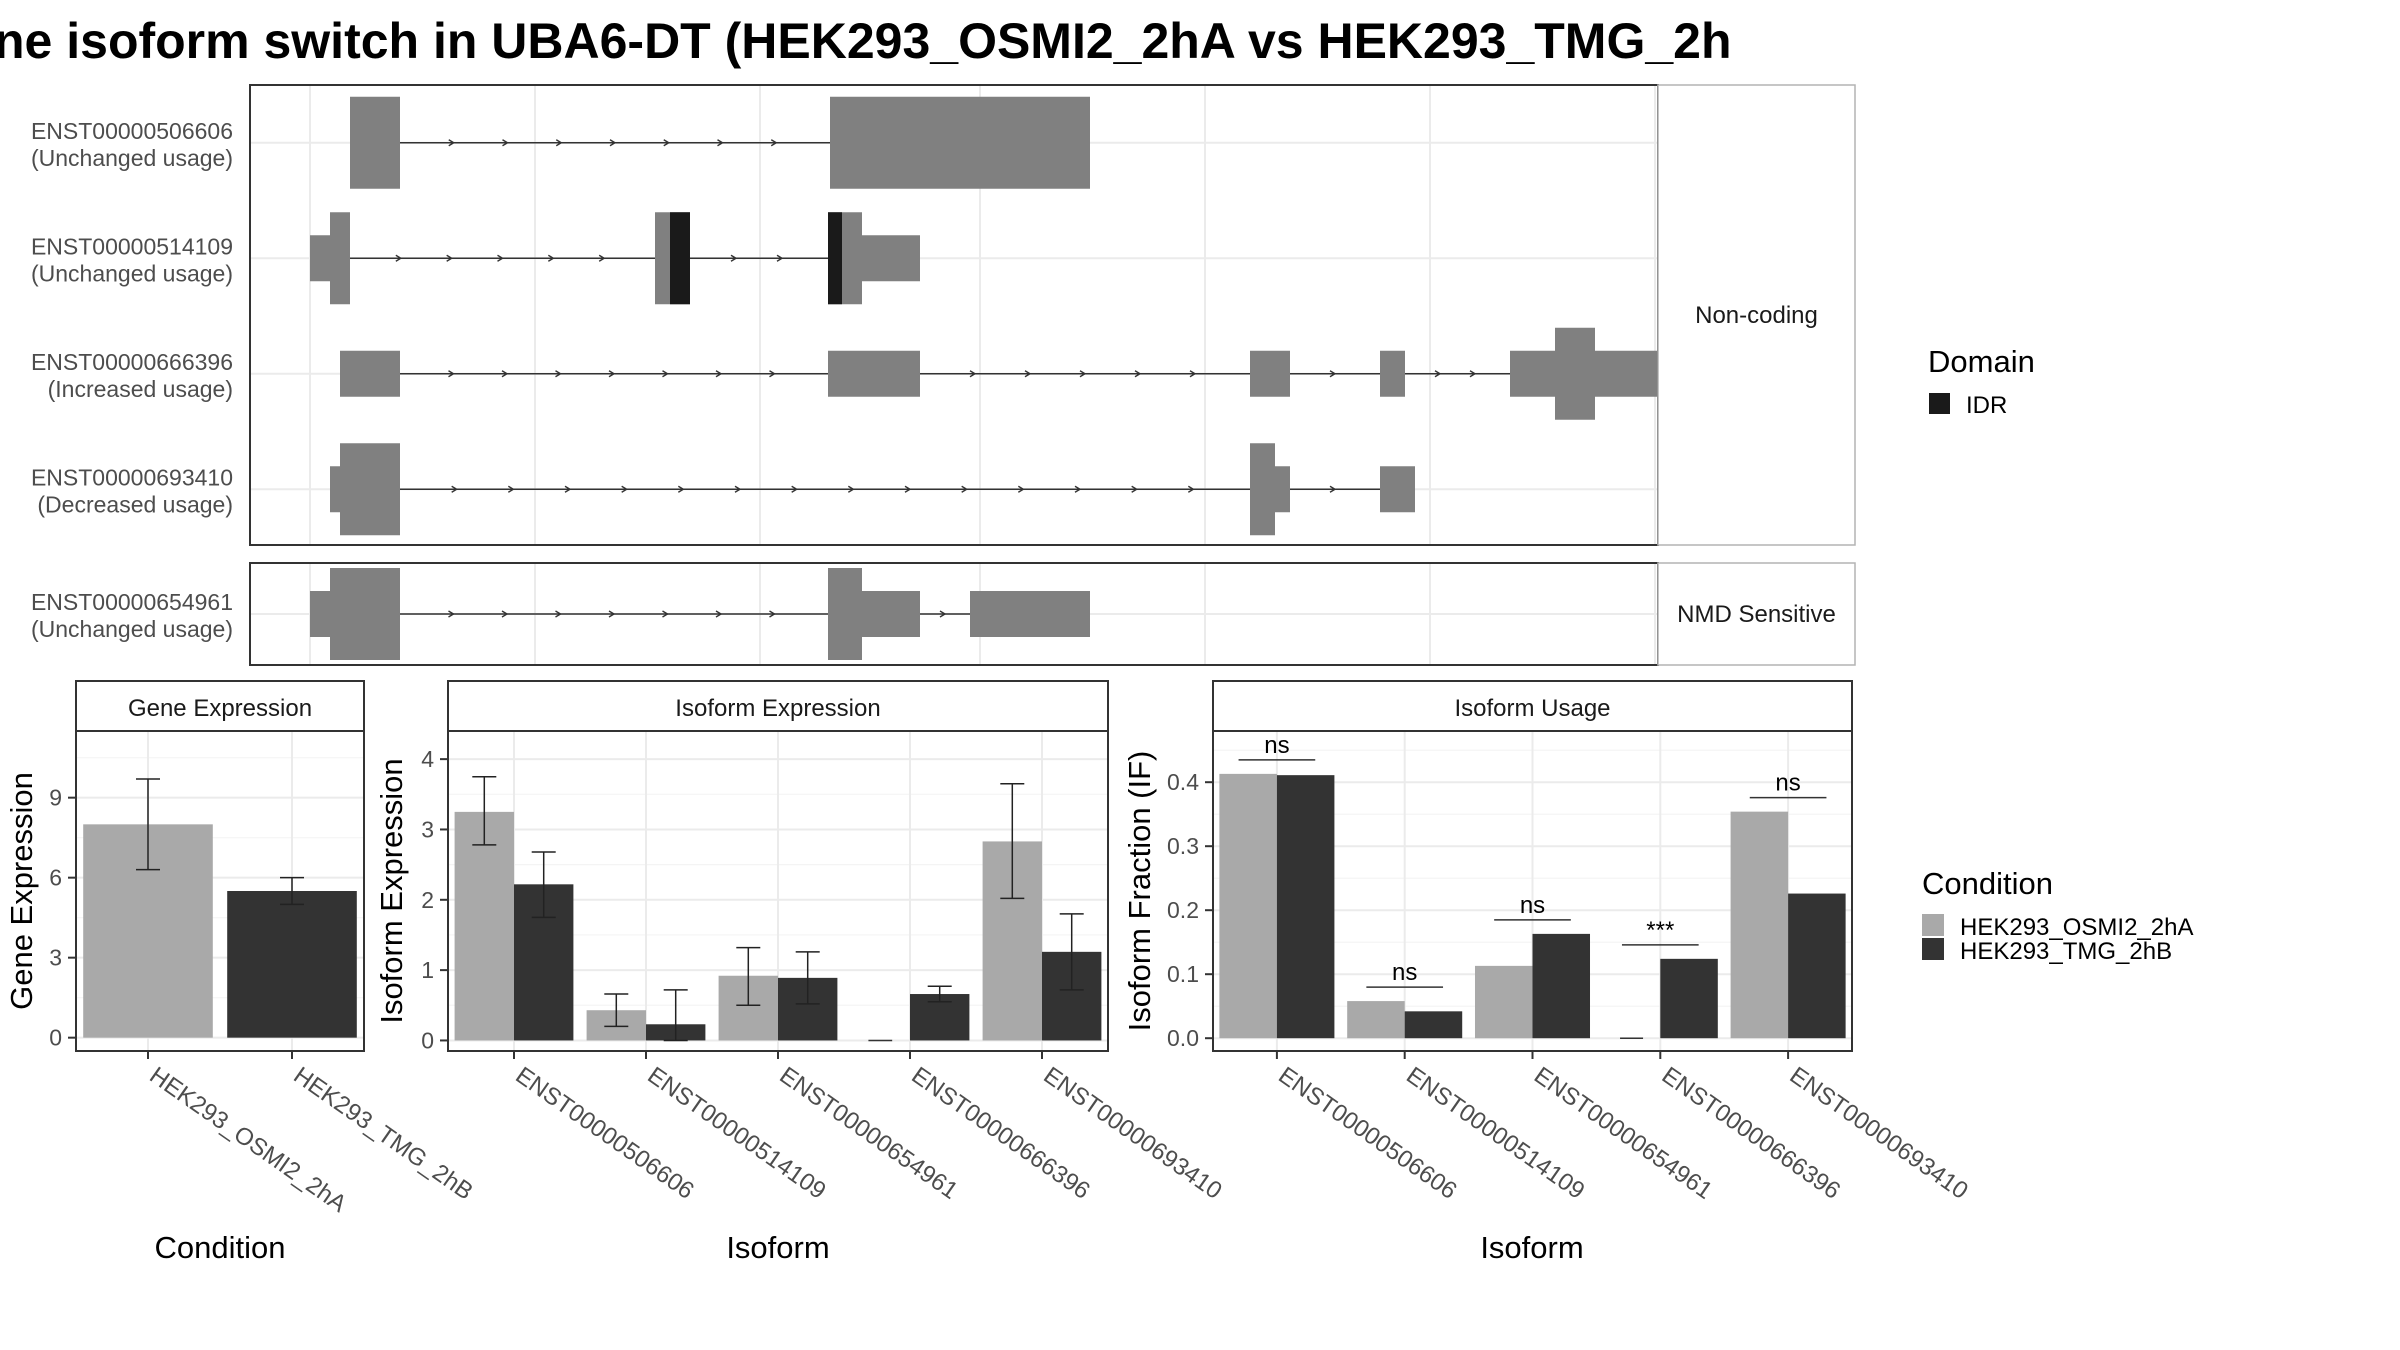  What do you see at coordinates (132, 477) in the screenshot?
I see `transcript-id-label: ENST00000693410` at bounding box center [132, 477].